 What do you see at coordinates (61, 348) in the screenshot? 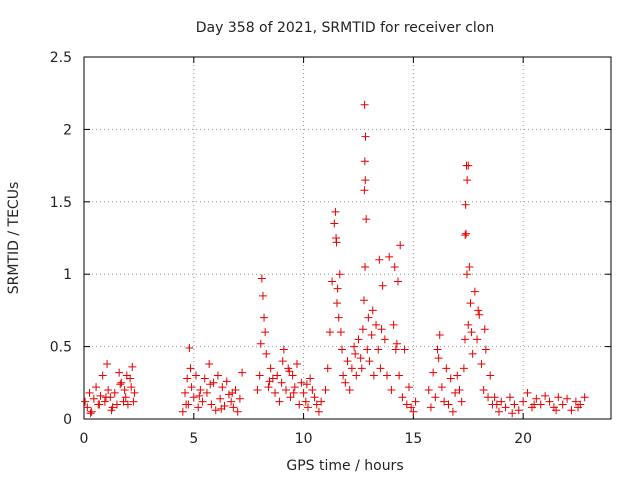
I see `y-tick-label: 0.5` at bounding box center [61, 348].